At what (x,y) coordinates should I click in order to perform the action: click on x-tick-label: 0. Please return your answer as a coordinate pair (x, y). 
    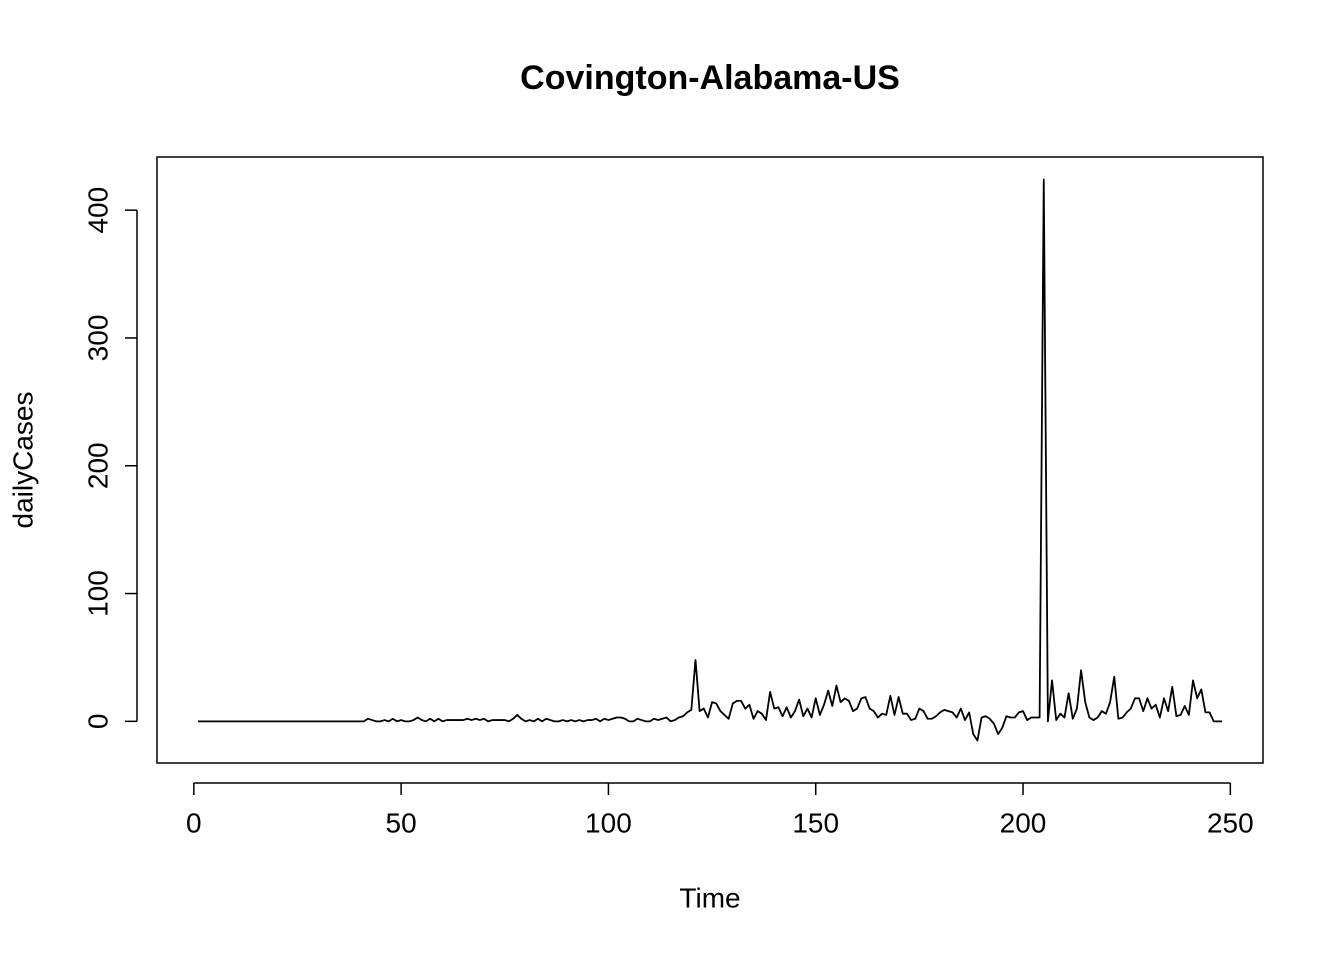
    Looking at the image, I should click on (194, 822).